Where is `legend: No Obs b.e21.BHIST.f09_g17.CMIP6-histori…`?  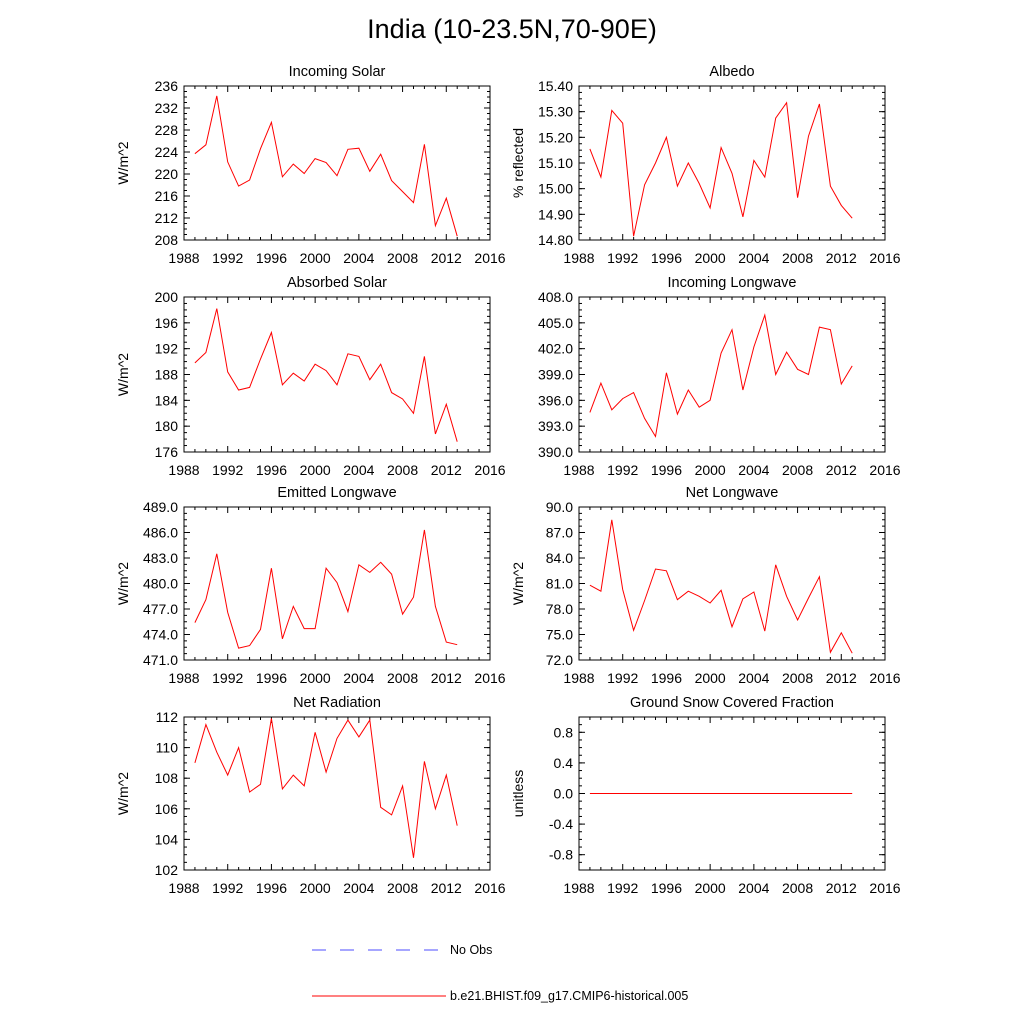
legend: No Obs b.e21.BHIST.f09_g17.CMIP6-histori… is located at coordinates (500, 973).